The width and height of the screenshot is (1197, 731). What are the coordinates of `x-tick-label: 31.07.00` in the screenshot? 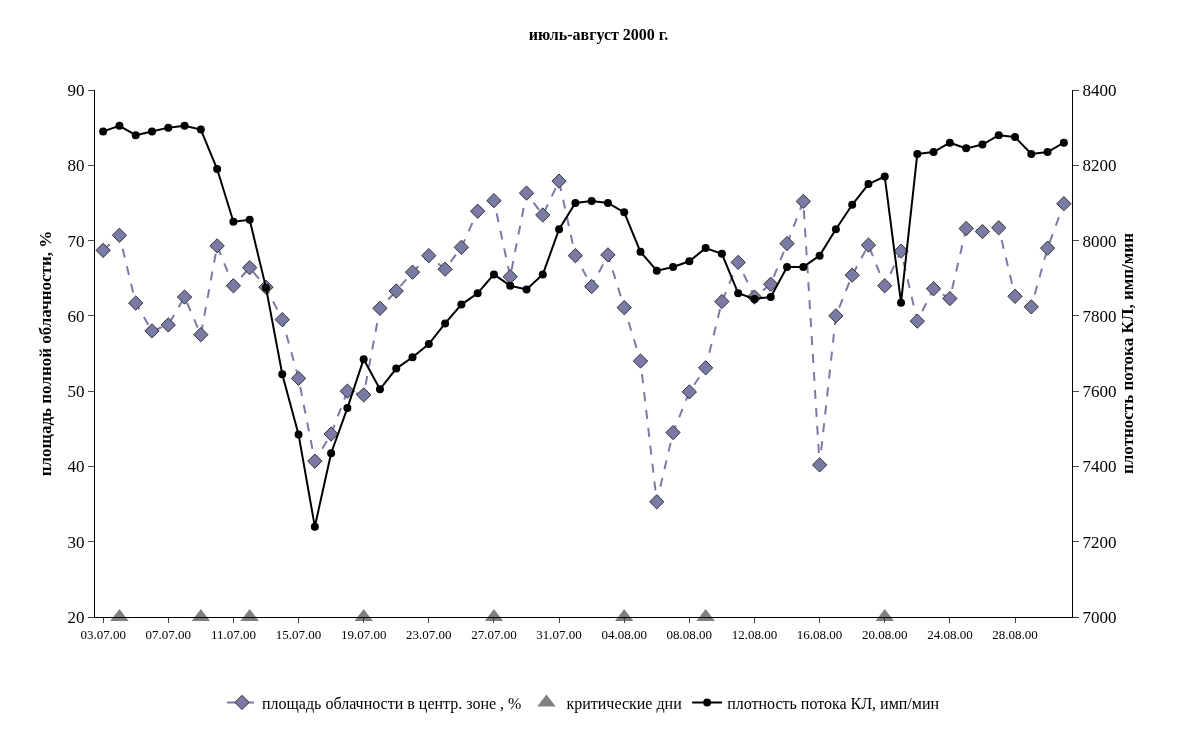 It's located at (559, 634).